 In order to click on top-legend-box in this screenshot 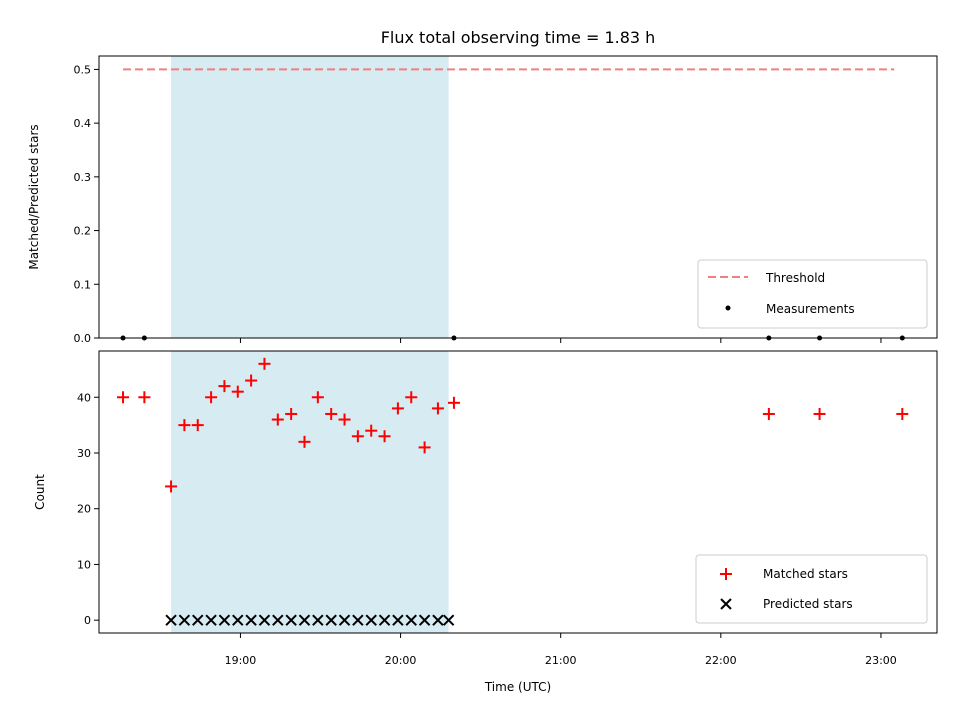, I will do `click(812, 294)`.